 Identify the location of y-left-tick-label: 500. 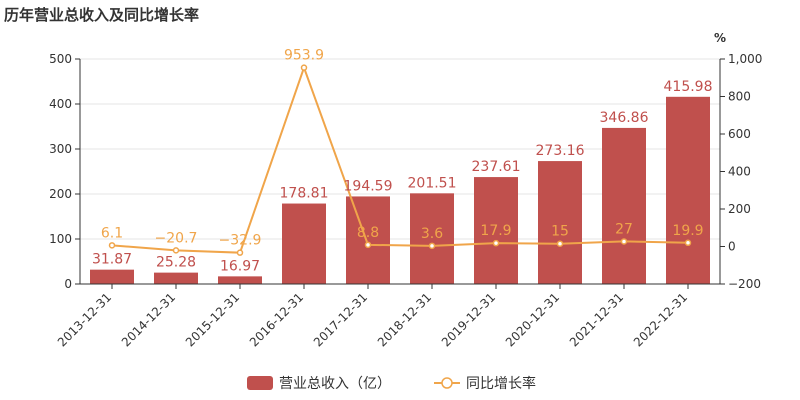
(60, 59).